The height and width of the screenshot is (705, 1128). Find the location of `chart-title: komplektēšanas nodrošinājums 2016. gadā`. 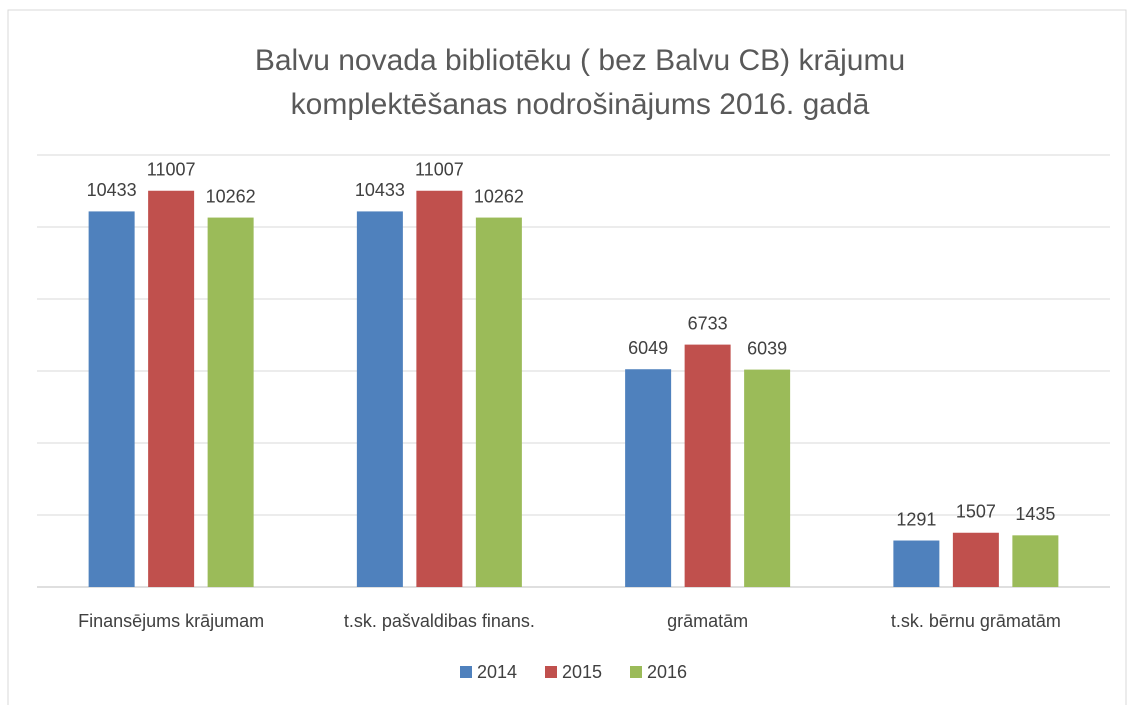

chart-title: komplektēšanas nodrošinājums 2016. gadā is located at coordinates (580, 104).